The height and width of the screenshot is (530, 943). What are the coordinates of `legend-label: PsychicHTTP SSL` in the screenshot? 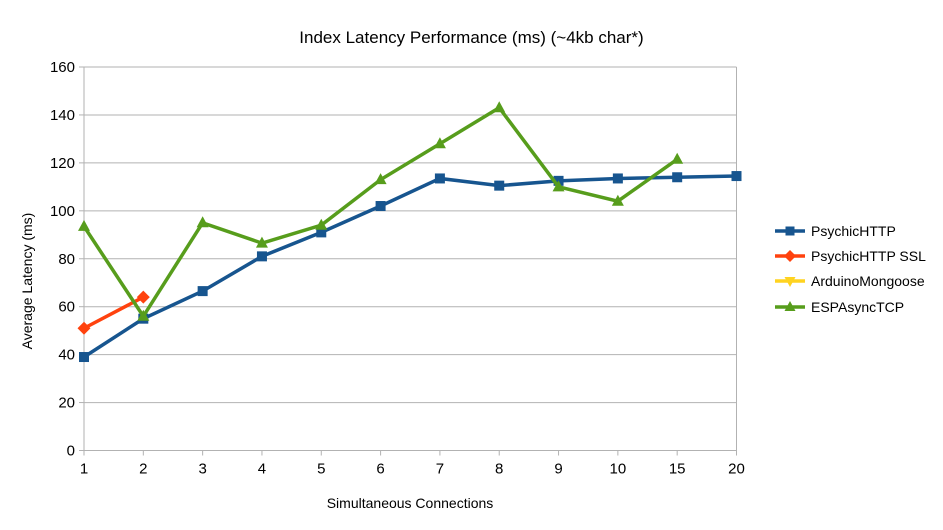 It's located at (868, 256).